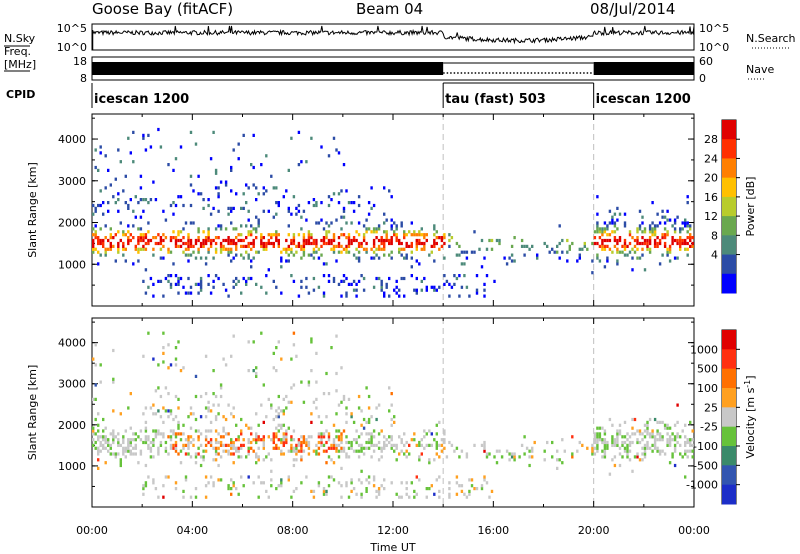 This screenshot has height=554, width=800. What do you see at coordinates (633, 9) in the screenshot?
I see `date-label: 08/Jul/2014` at bounding box center [633, 9].